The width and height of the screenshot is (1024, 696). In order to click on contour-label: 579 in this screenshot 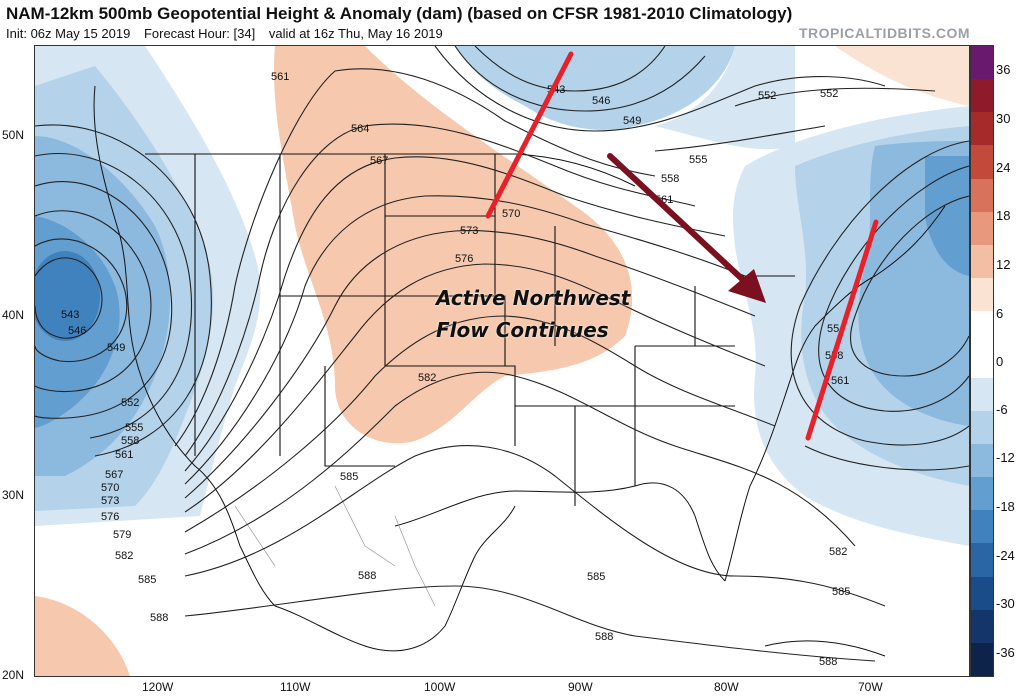, I will do `click(122, 535)`.